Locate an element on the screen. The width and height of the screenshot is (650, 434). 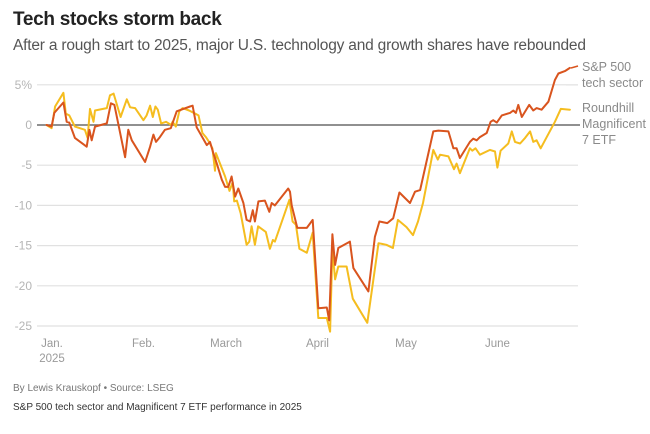
y-tick-label: -10 is located at coordinates (24, 205).